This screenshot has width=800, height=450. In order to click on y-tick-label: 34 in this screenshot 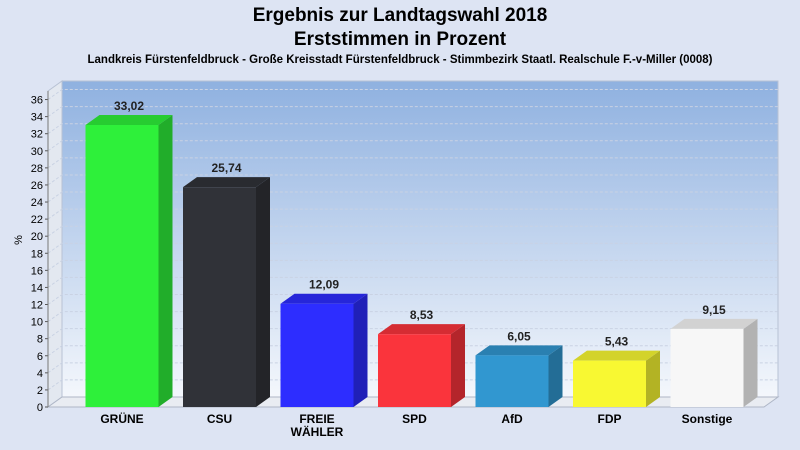, I will do `click(37, 118)`.